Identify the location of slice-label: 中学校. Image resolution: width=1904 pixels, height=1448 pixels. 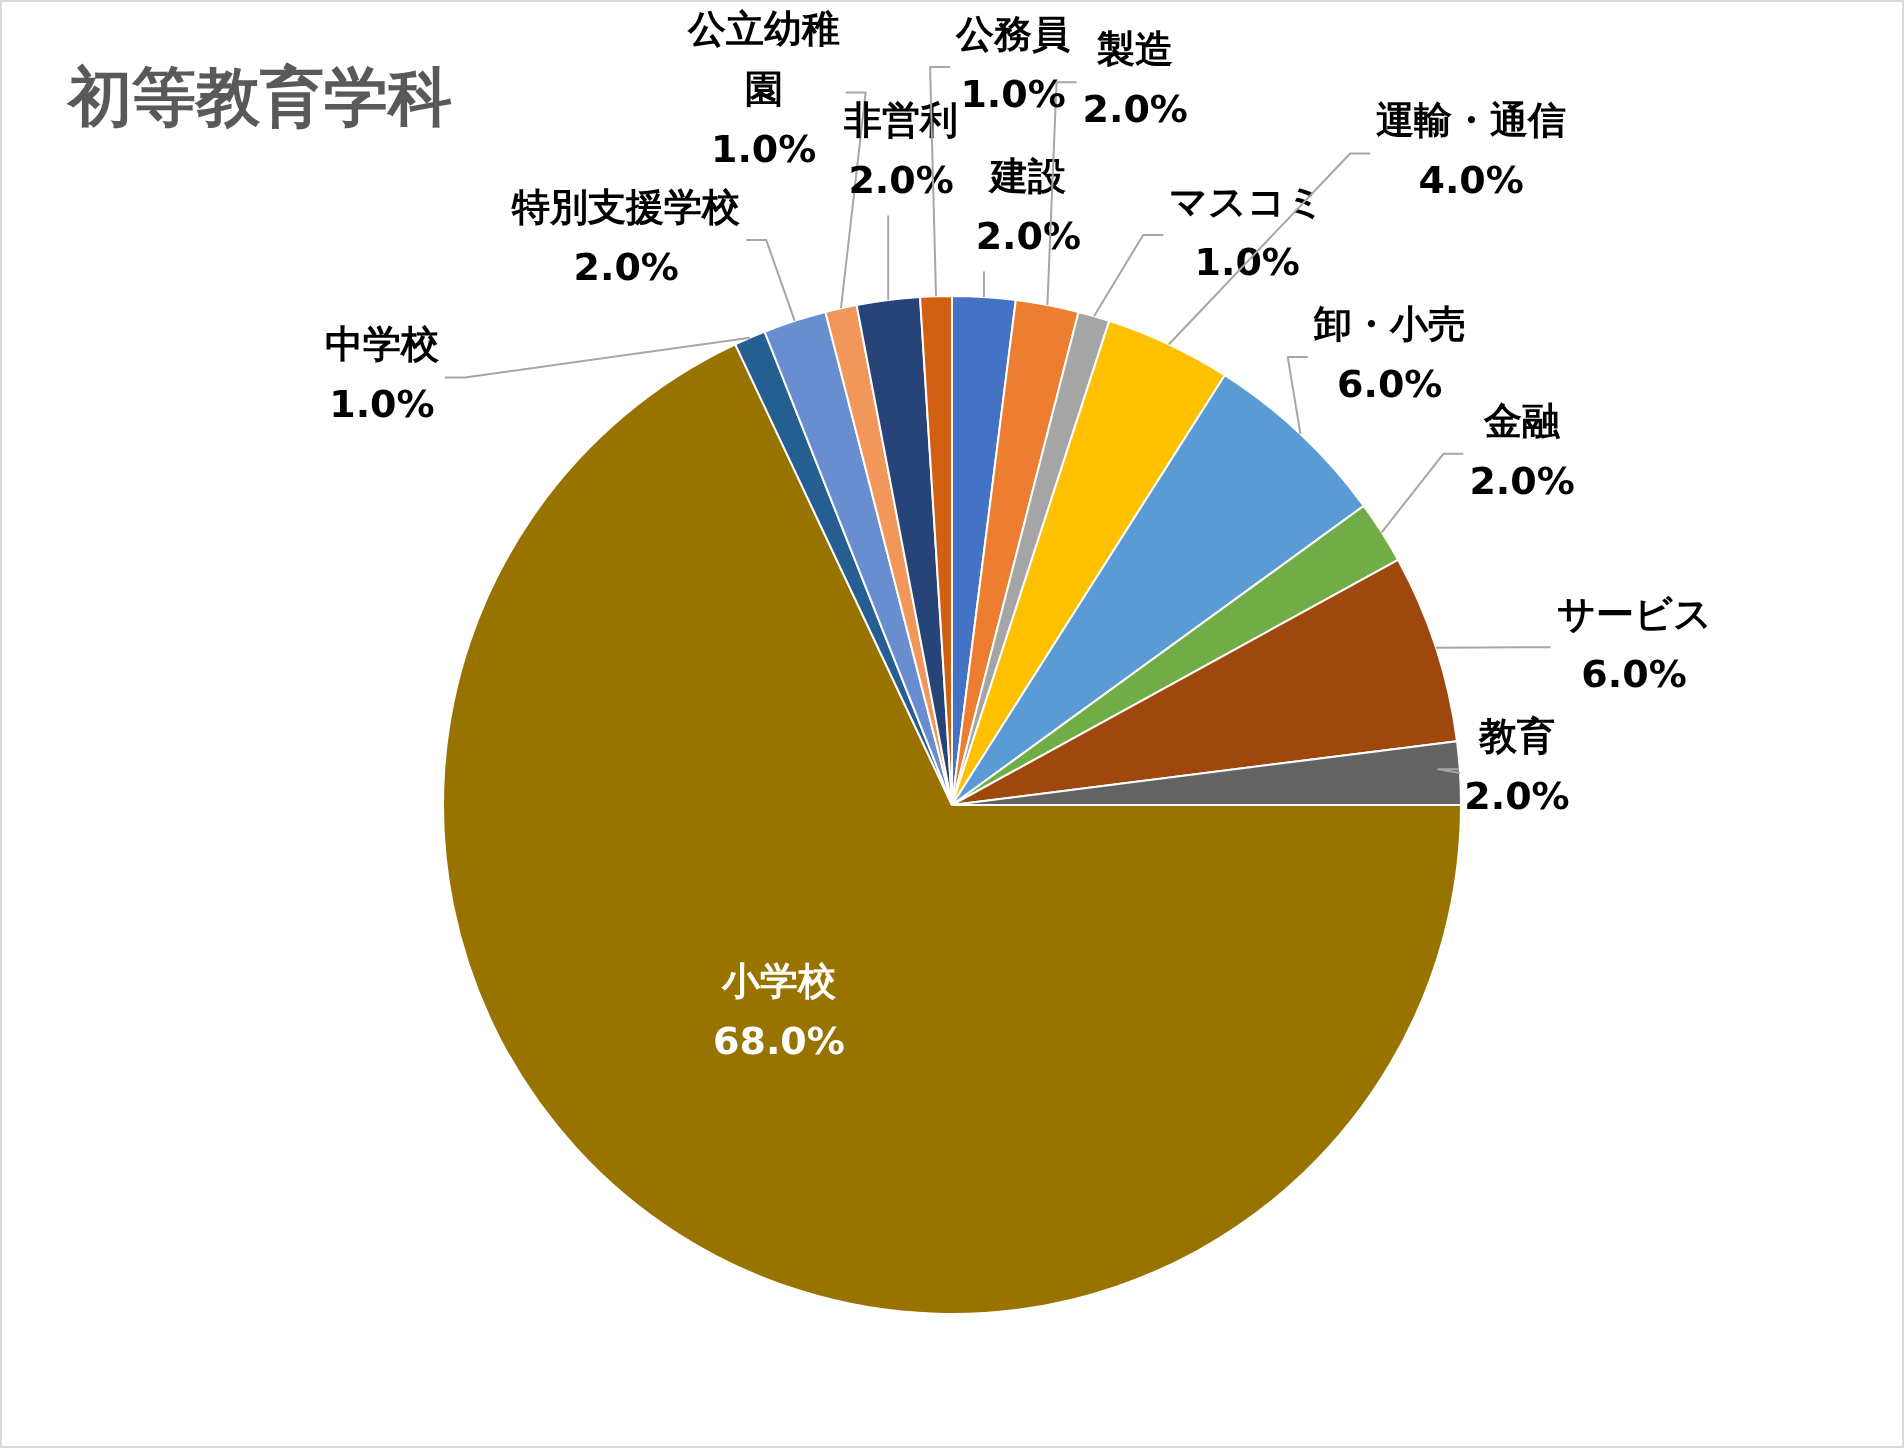
(382, 344).